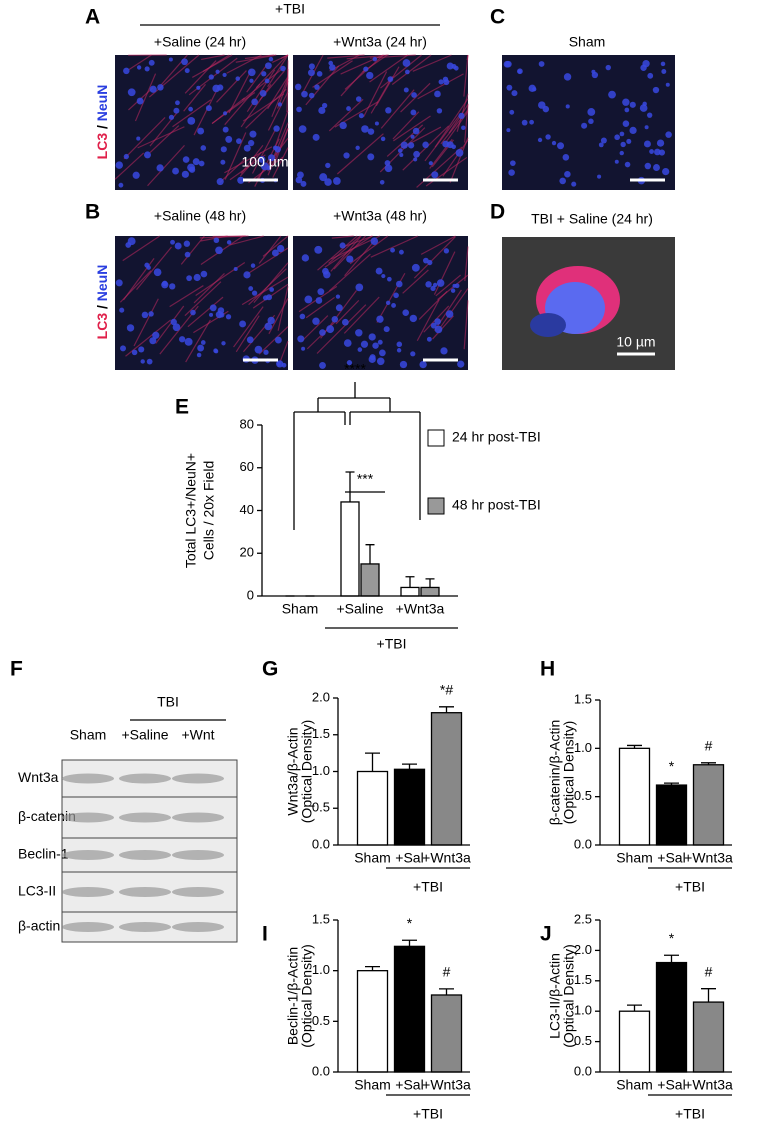 The image size is (771, 1124). What do you see at coordinates (92, 212) in the screenshot?
I see `panel-letter: B` at bounding box center [92, 212].